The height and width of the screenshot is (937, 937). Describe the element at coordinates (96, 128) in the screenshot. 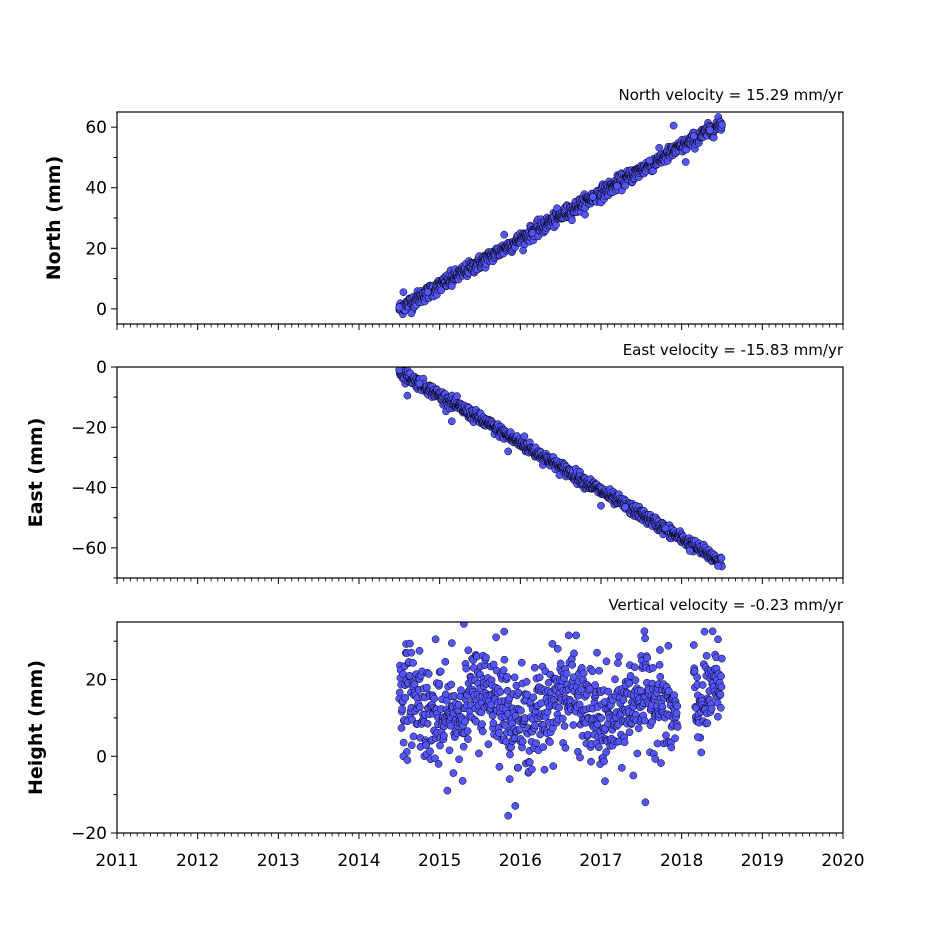

I see `y-tick-label: 60` at that location.